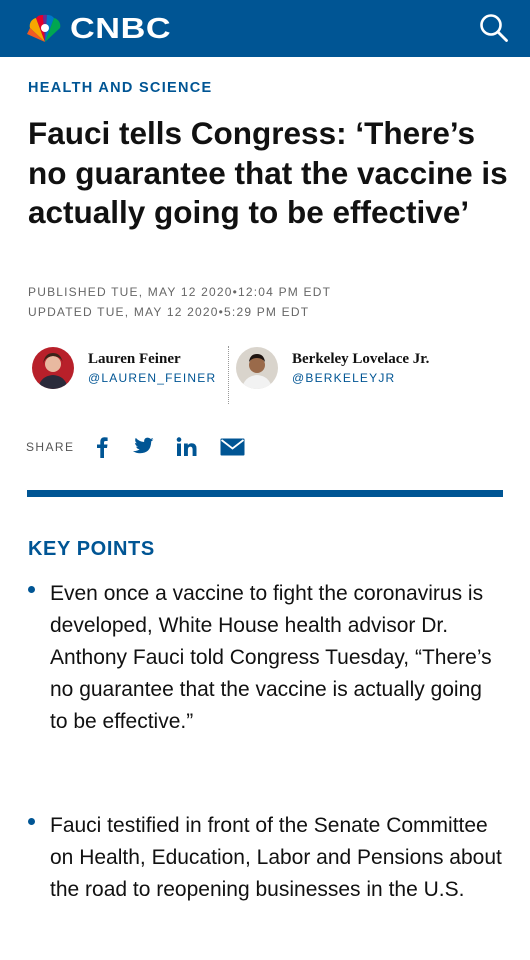 The image size is (530, 960). I want to click on facebook-icon, so click(102, 447).